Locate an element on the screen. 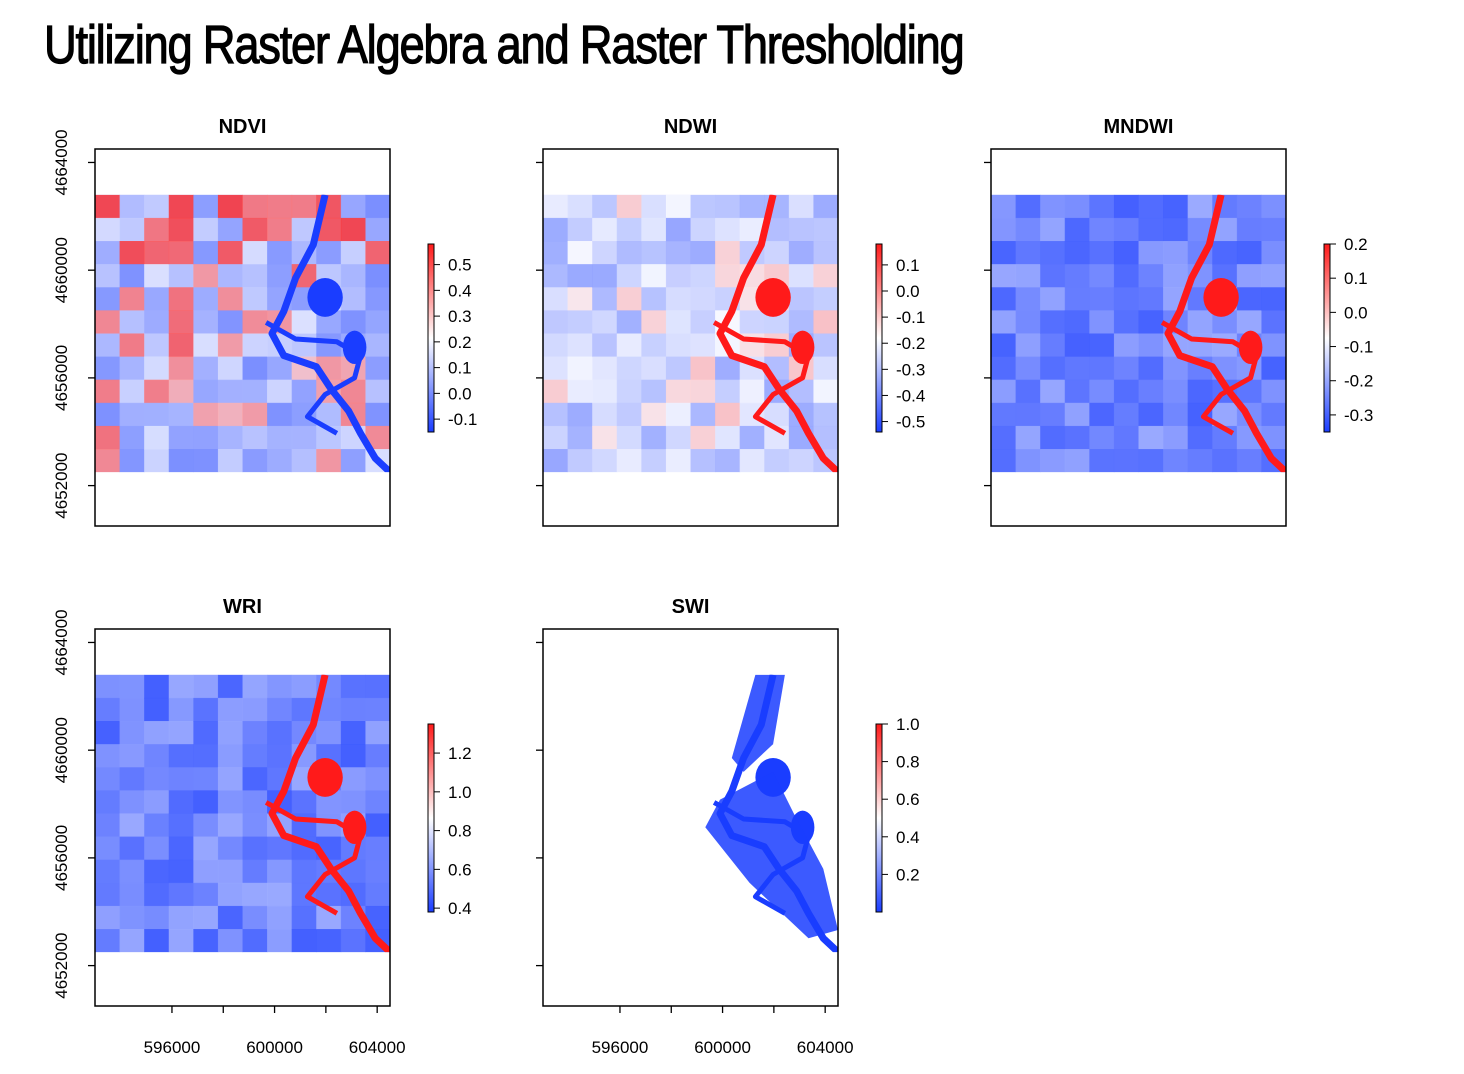  panel-title: SWI is located at coordinates (691, 607).